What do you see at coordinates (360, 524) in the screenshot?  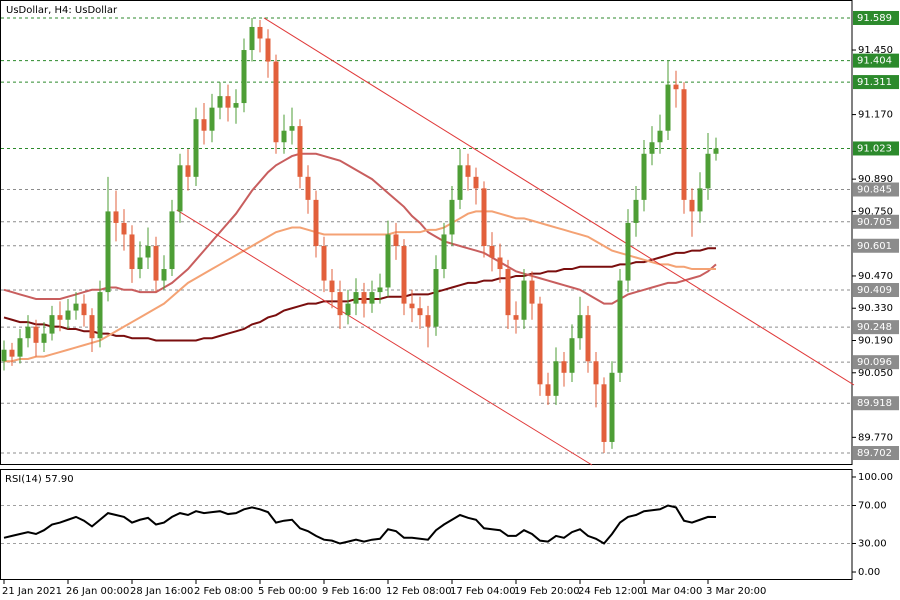 I see `rsi-line` at bounding box center [360, 524].